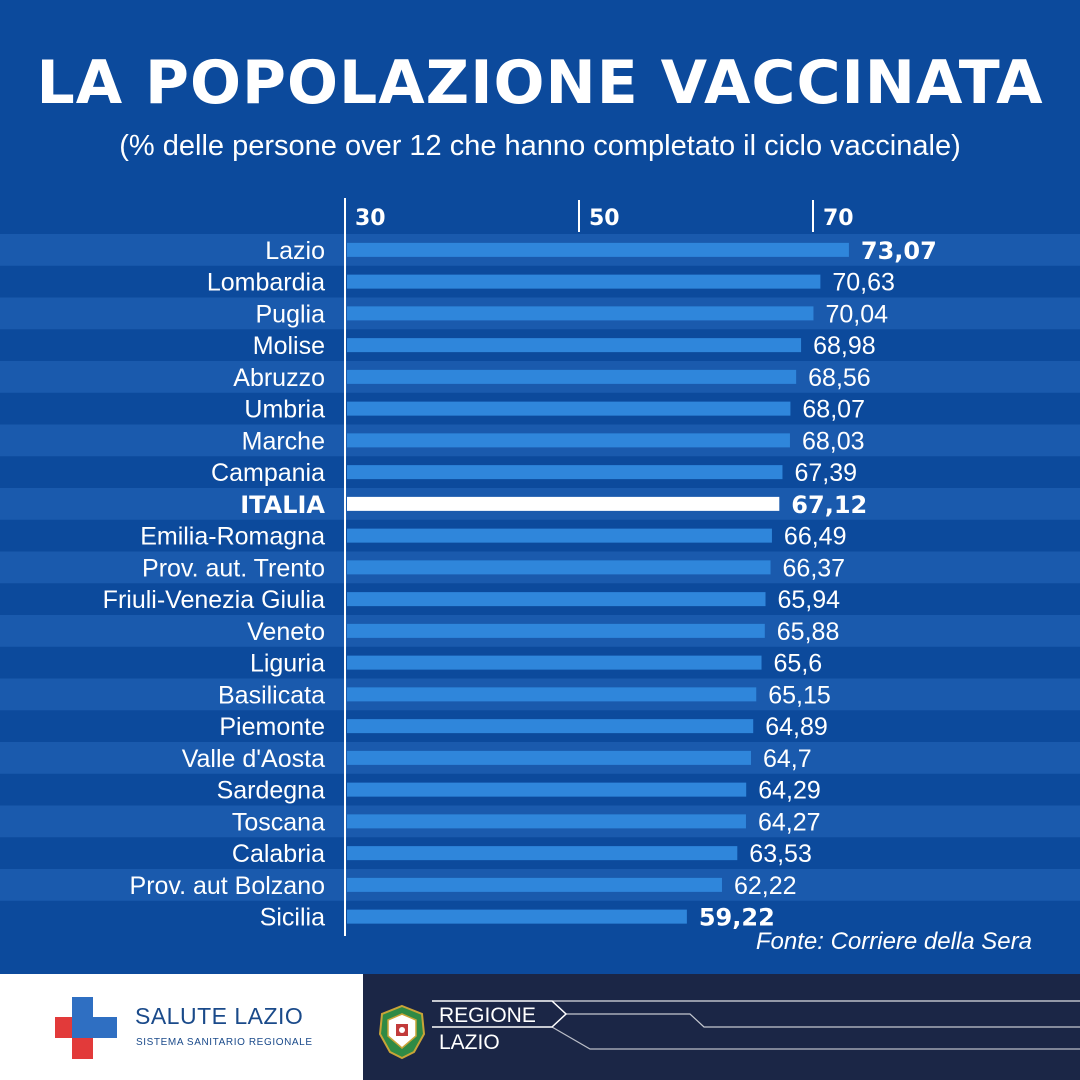  Describe the element at coordinates (798, 664) in the screenshot. I see `value-label: 65,6` at that location.